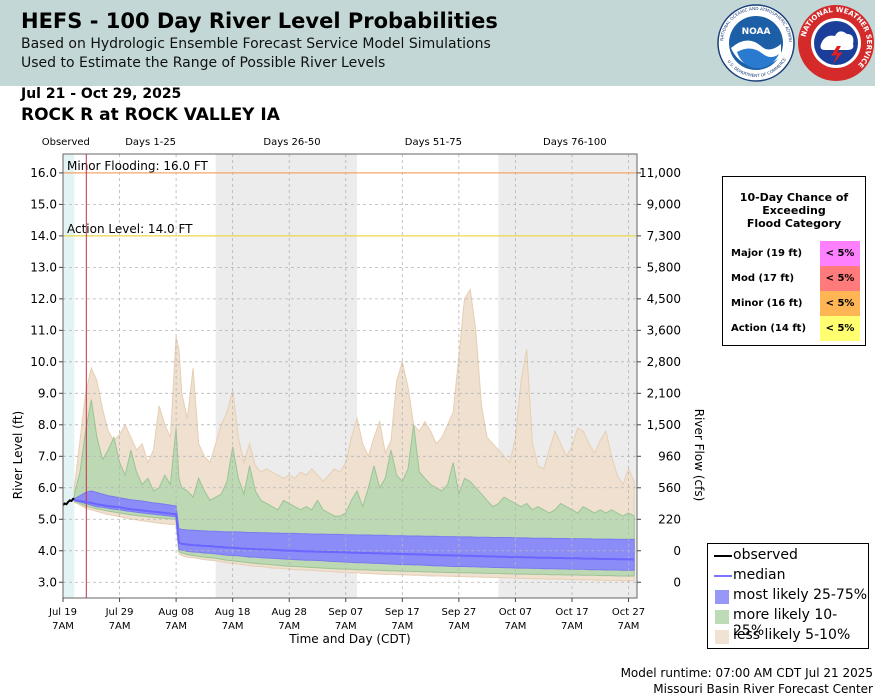  What do you see at coordinates (47, 582) in the screenshot?
I see `y-tick-label: 3.0` at bounding box center [47, 582].